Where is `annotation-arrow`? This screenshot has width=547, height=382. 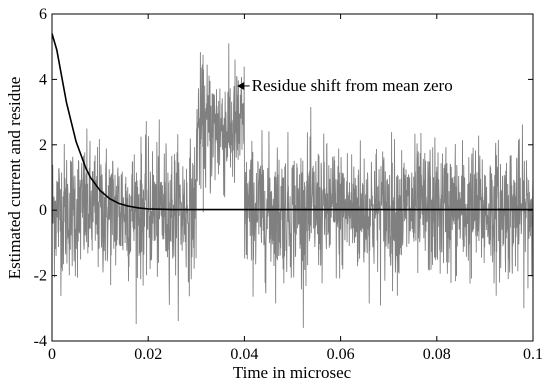 annotation-arrow is located at coordinates (243, 85).